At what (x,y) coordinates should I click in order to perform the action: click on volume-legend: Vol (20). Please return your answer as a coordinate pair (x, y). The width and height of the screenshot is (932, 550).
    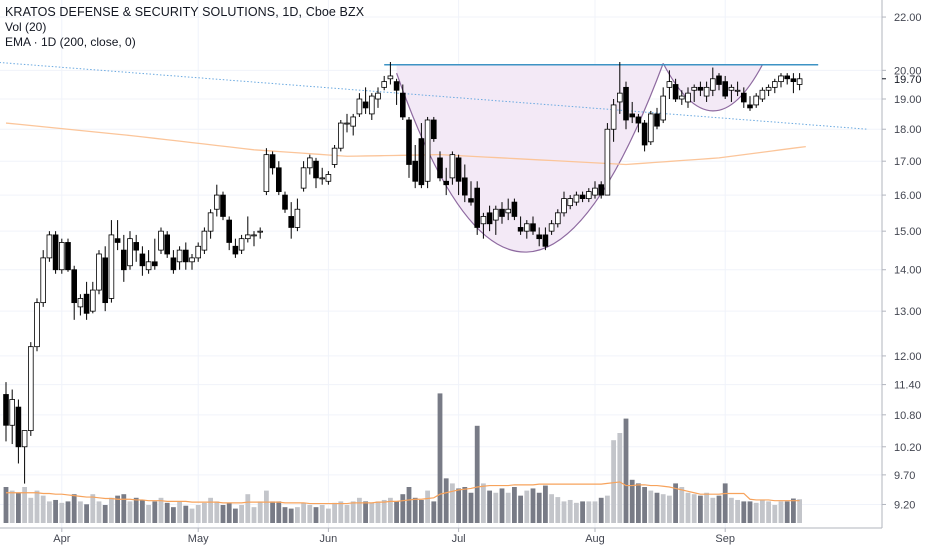
    Looking at the image, I should click on (26, 27).